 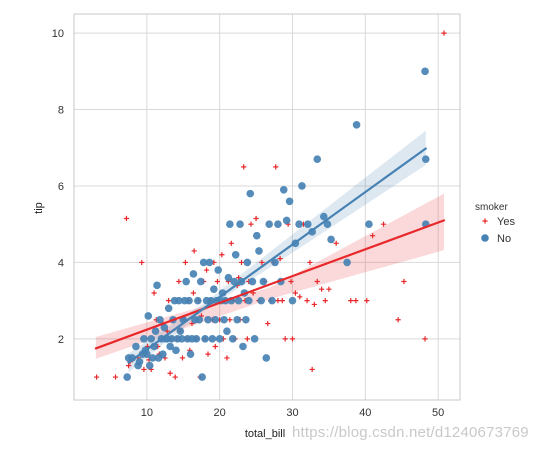 I want to click on x-tick-label: 20, so click(x=220, y=413).